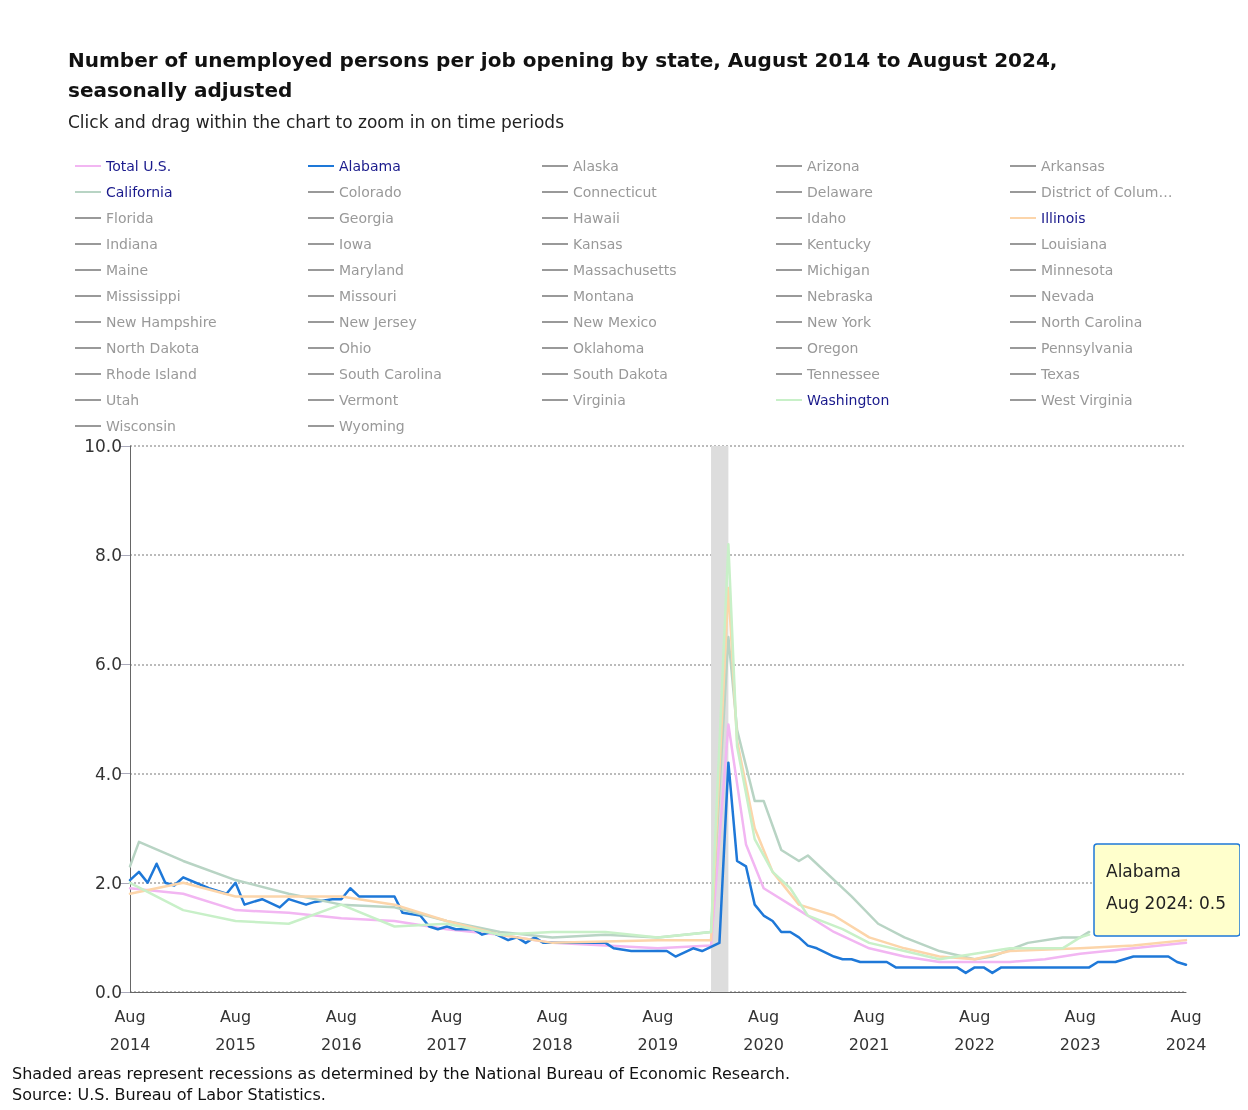 Image resolution: width=1248 pixels, height=1110 pixels. What do you see at coordinates (141, 426) in the screenshot?
I see `legend-label: Wisconsin` at bounding box center [141, 426].